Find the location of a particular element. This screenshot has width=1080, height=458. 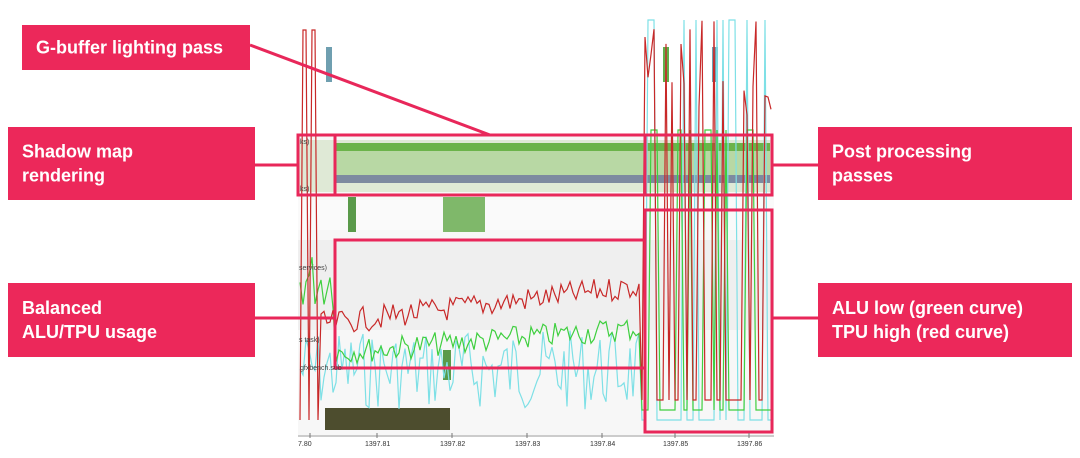

track-label: gfxbench.sub is located at coordinates (321, 368).